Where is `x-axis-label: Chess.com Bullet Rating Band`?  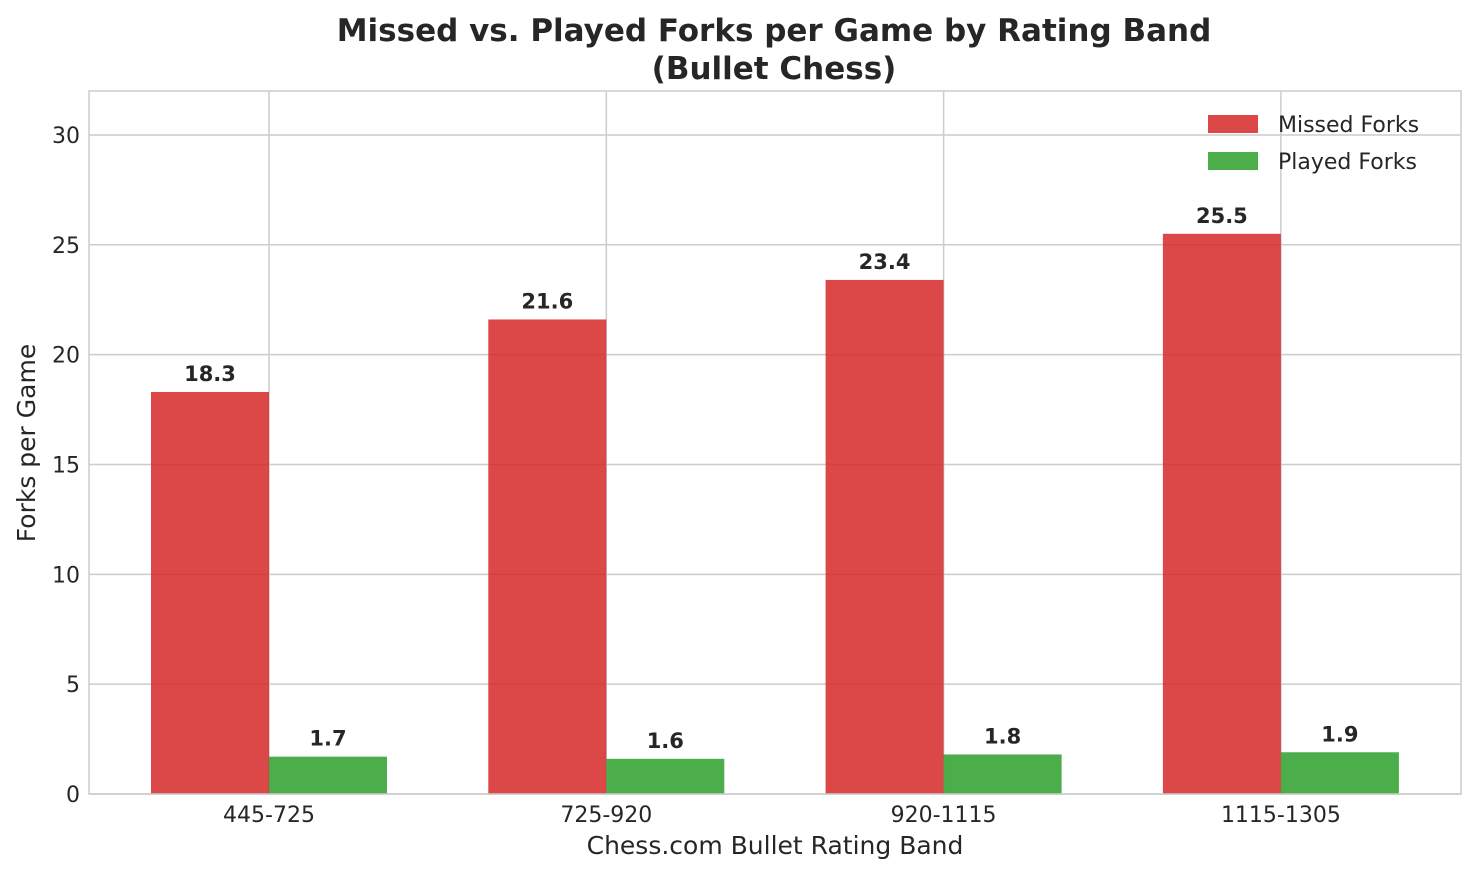 x-axis-label: Chess.com Bullet Rating Band is located at coordinates (775, 845).